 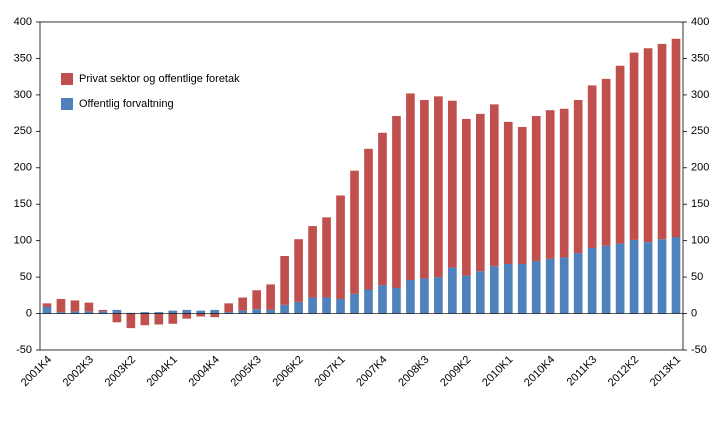 What do you see at coordinates (700, 95) in the screenshot?
I see `y2-tick-label: 300` at bounding box center [700, 95].